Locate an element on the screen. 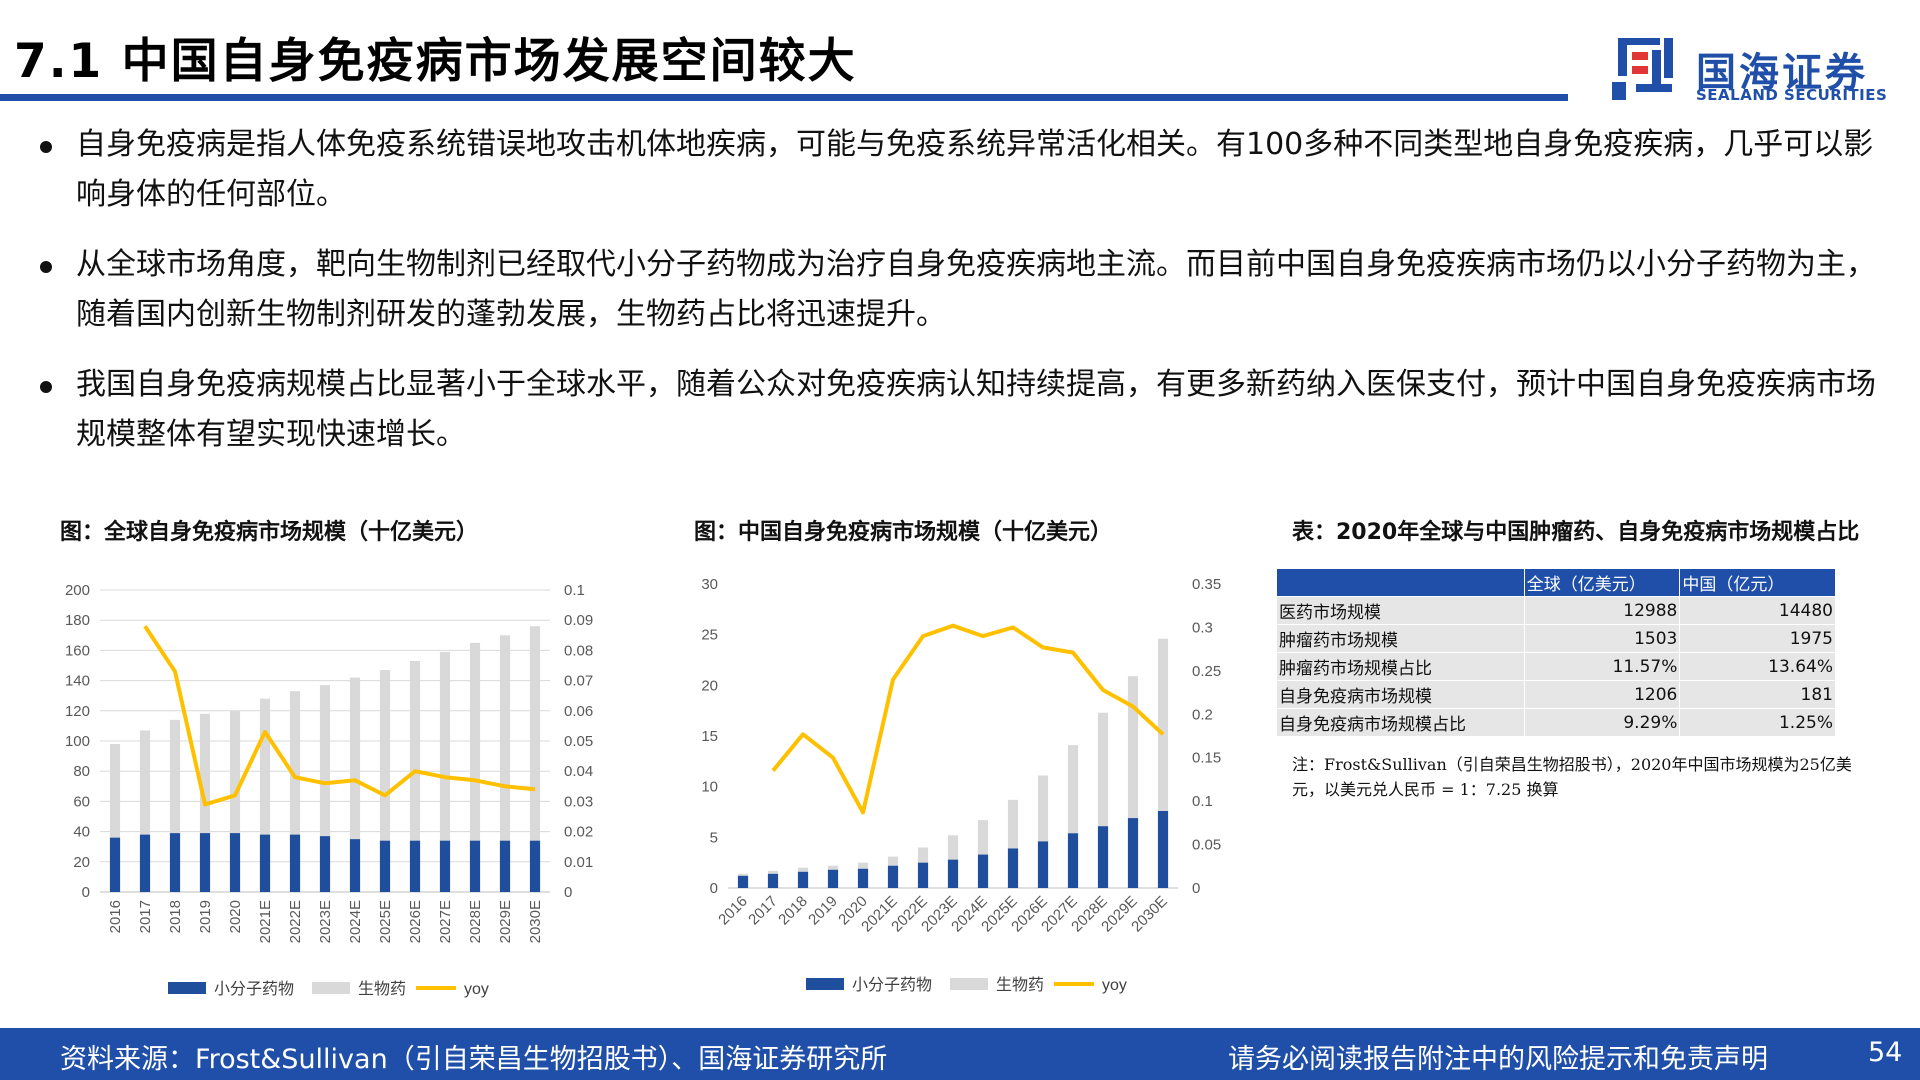 This screenshot has height=1080, width=1920. legend-swatch-biologic is located at coordinates (331, 988).